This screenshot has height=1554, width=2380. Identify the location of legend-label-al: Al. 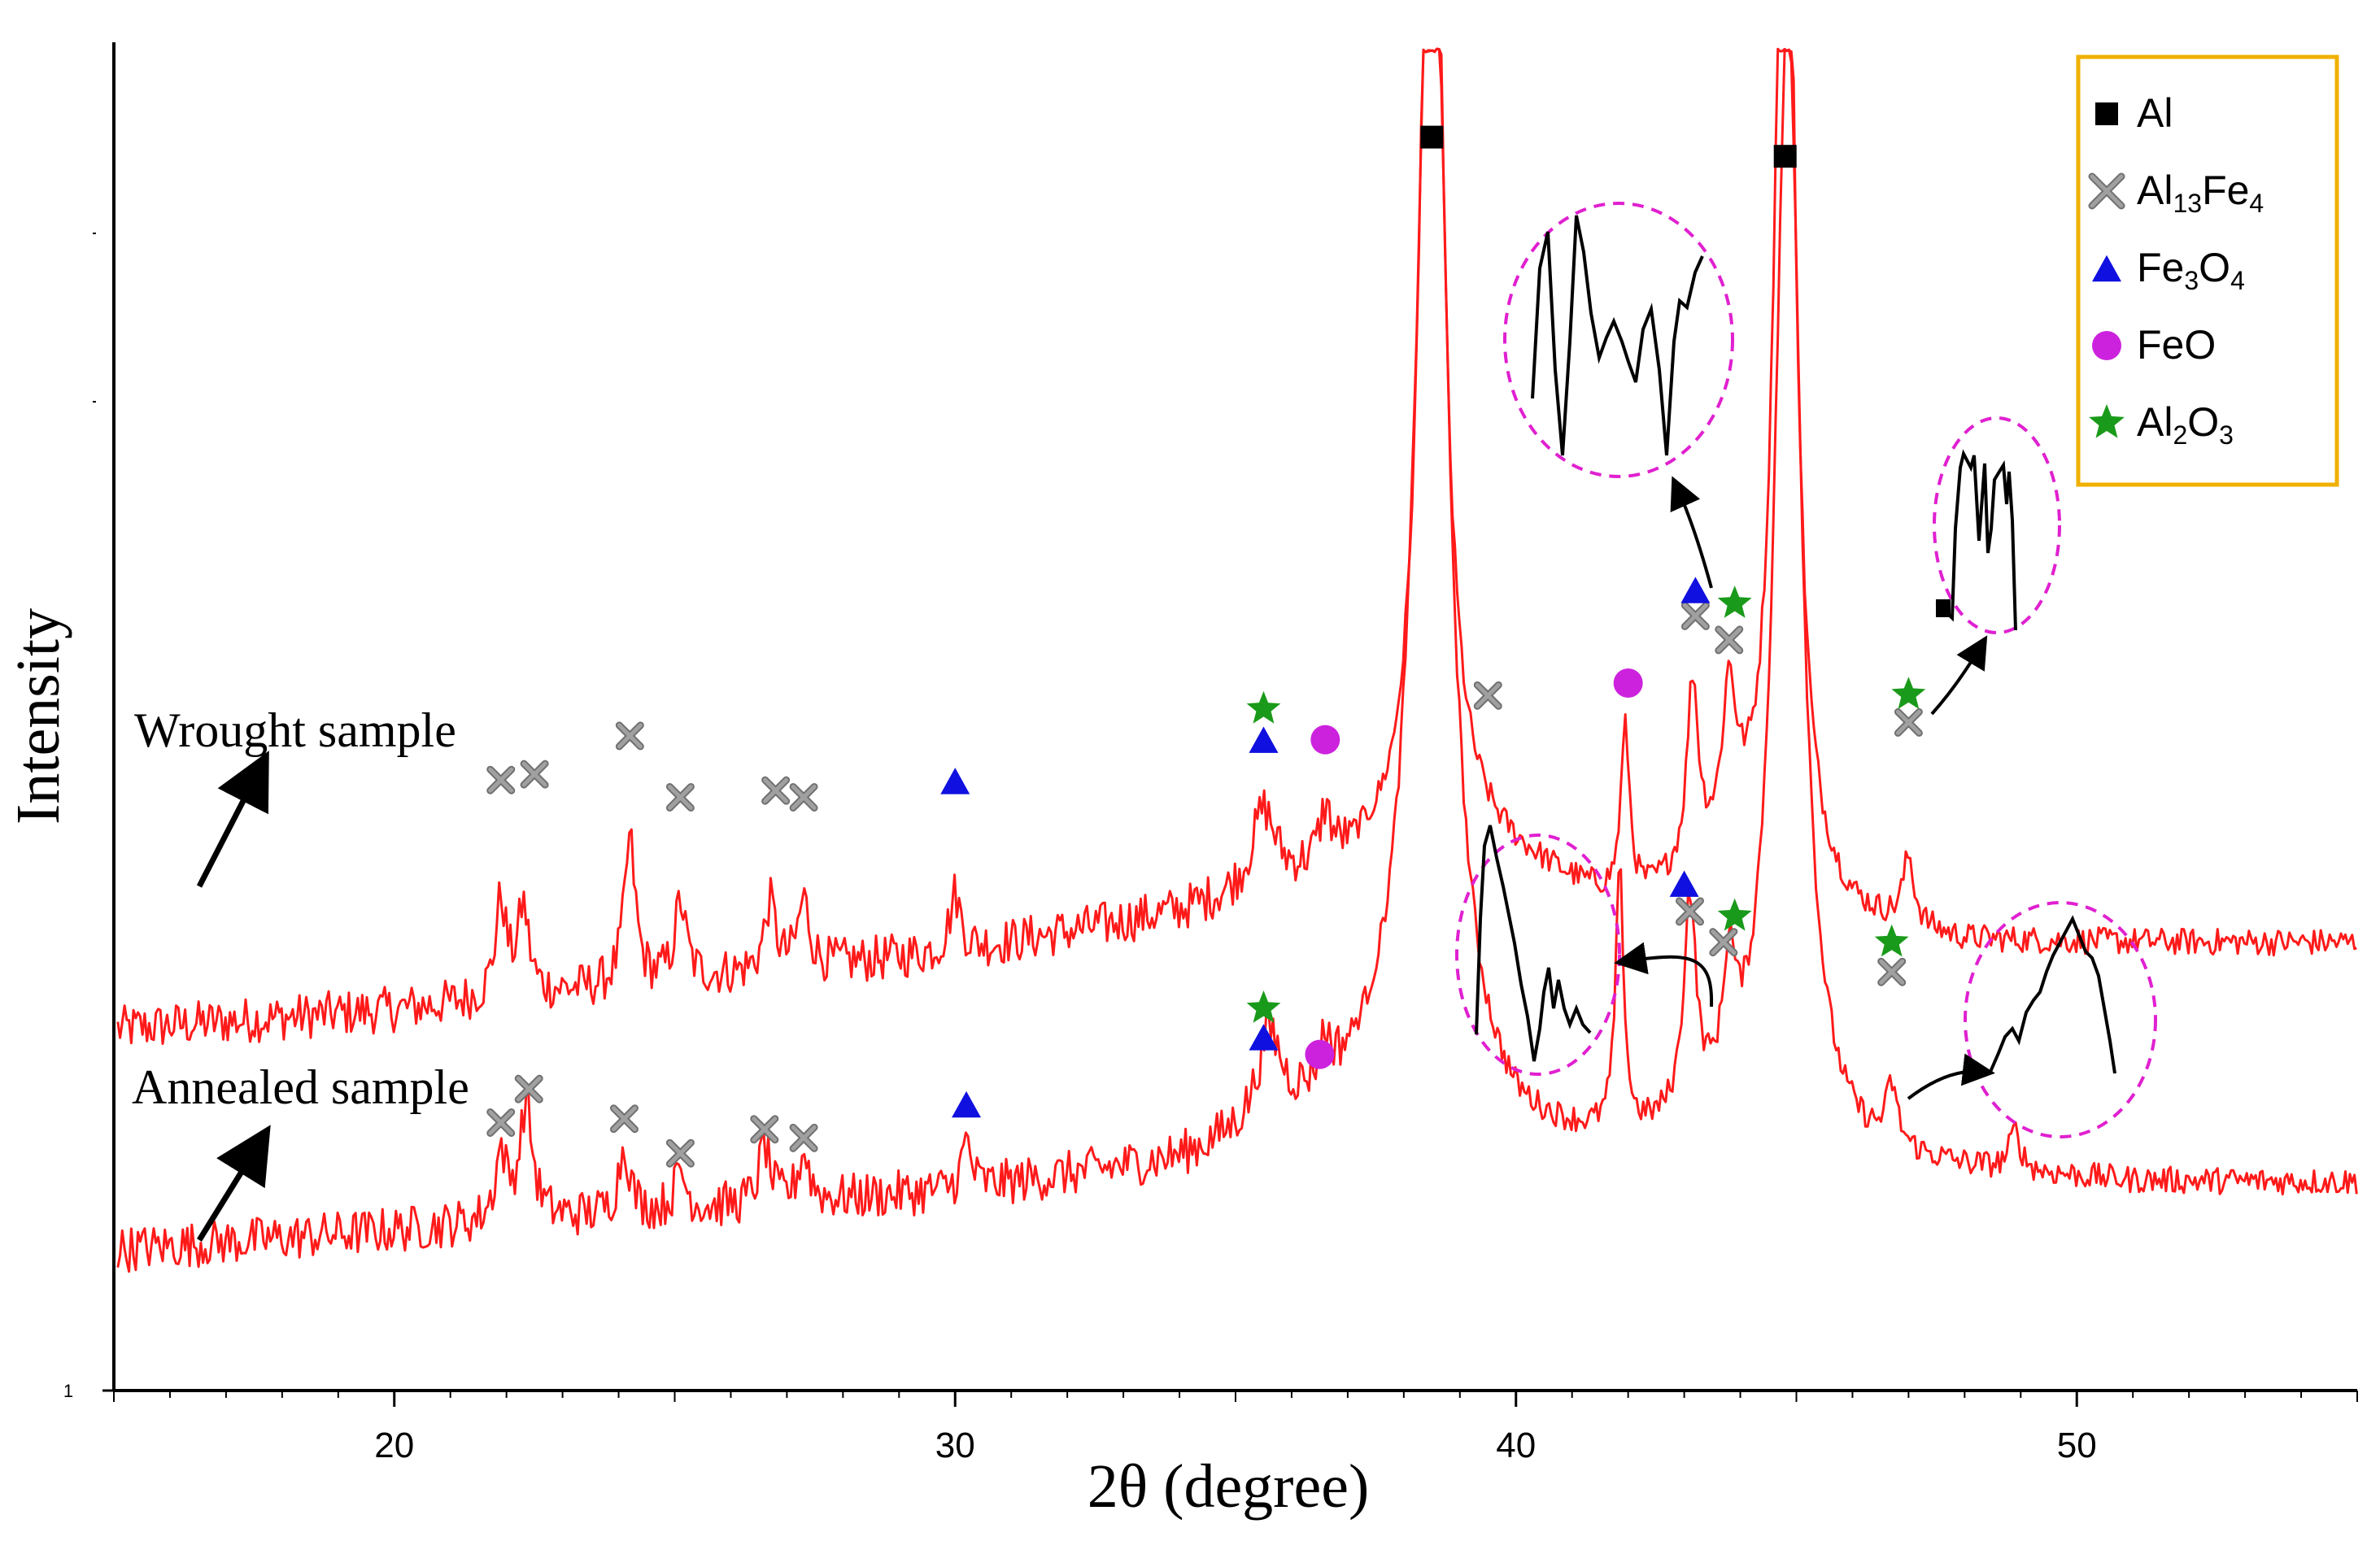
(2155, 113).